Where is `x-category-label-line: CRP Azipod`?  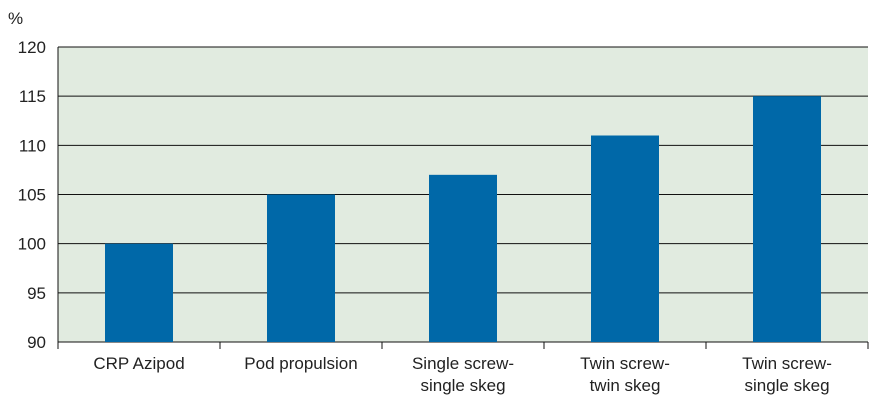
x-category-label-line: CRP Azipod is located at coordinates (138, 363).